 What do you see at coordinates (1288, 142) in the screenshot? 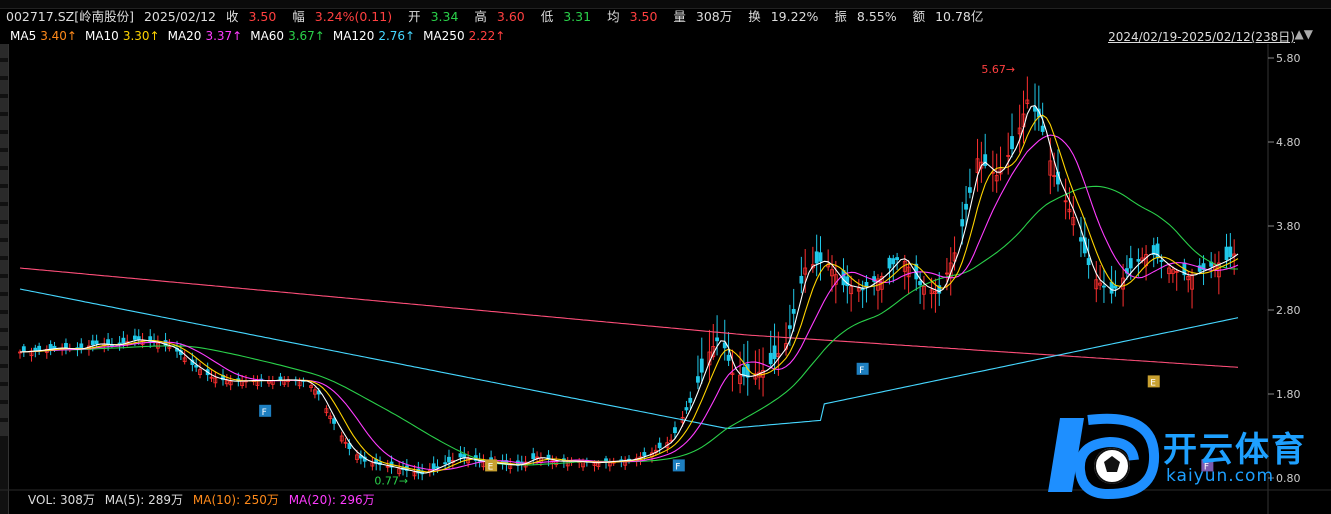
I see `y-tick-label: 4.80` at bounding box center [1288, 142].